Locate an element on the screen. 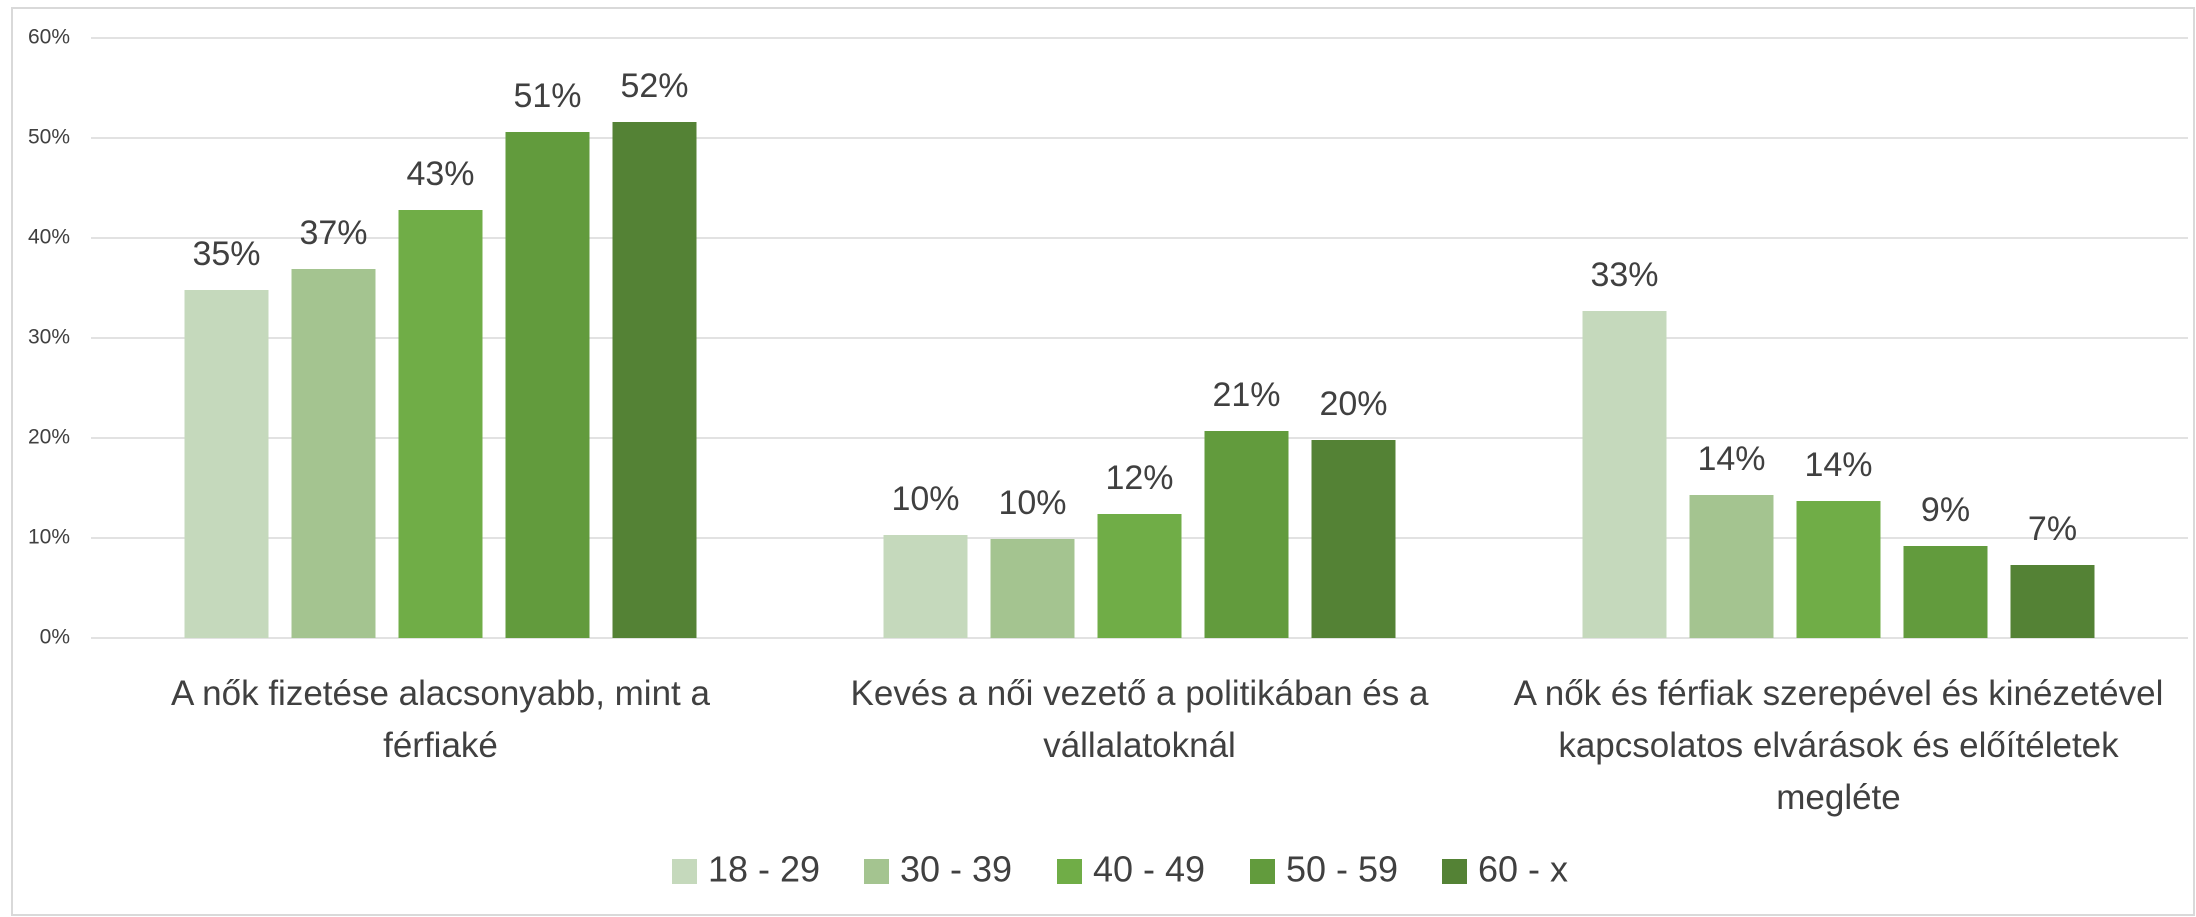  y-tick-label: 30% is located at coordinates (49, 337).